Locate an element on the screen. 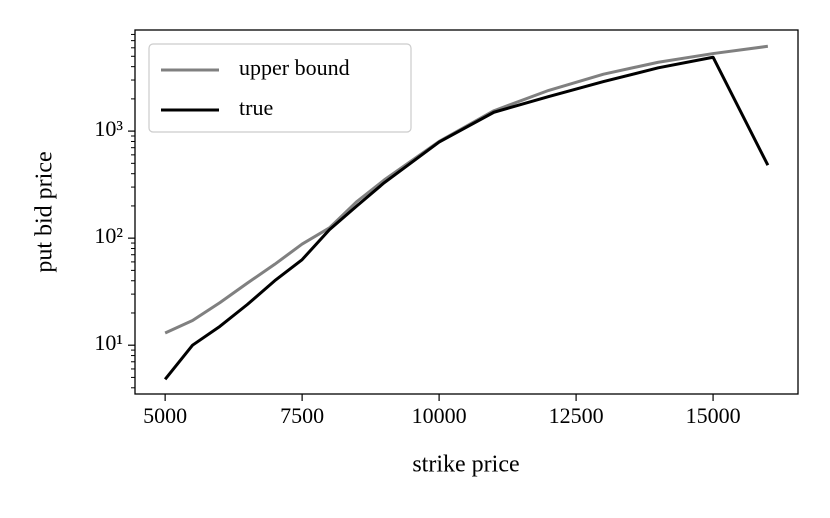  legend-label: true is located at coordinates (256, 107).